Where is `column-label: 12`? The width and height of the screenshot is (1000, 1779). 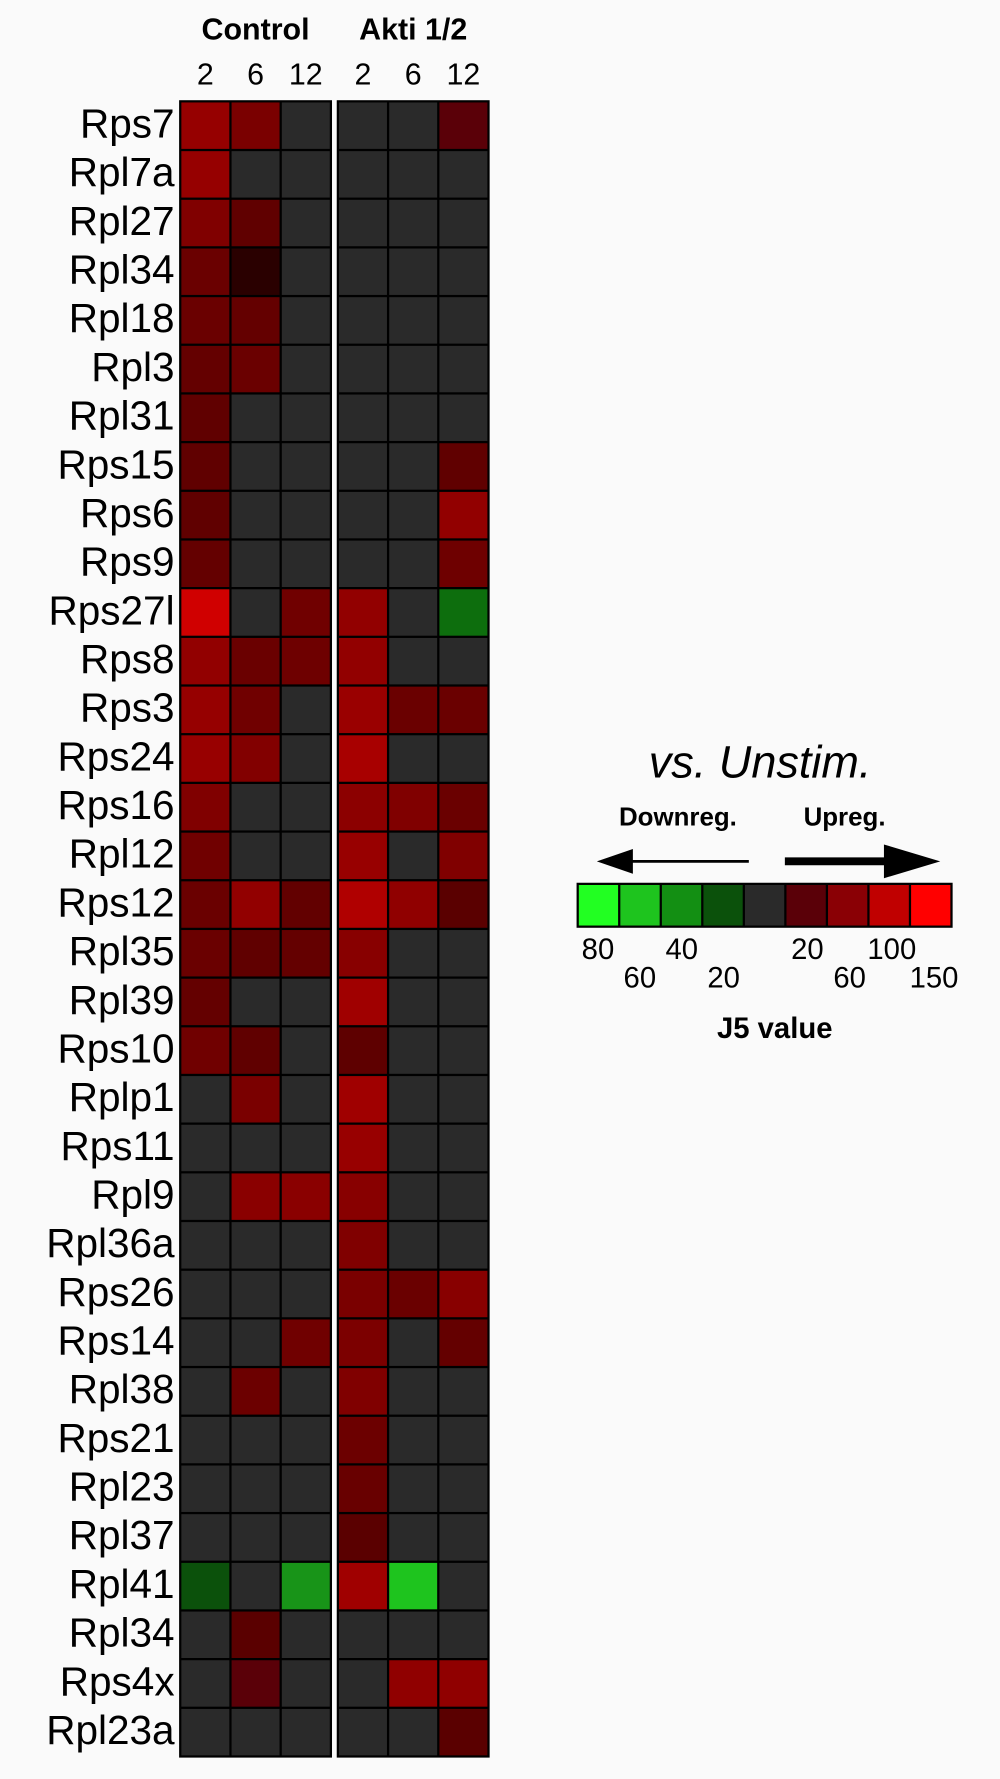 column-label: 12 is located at coordinates (464, 75).